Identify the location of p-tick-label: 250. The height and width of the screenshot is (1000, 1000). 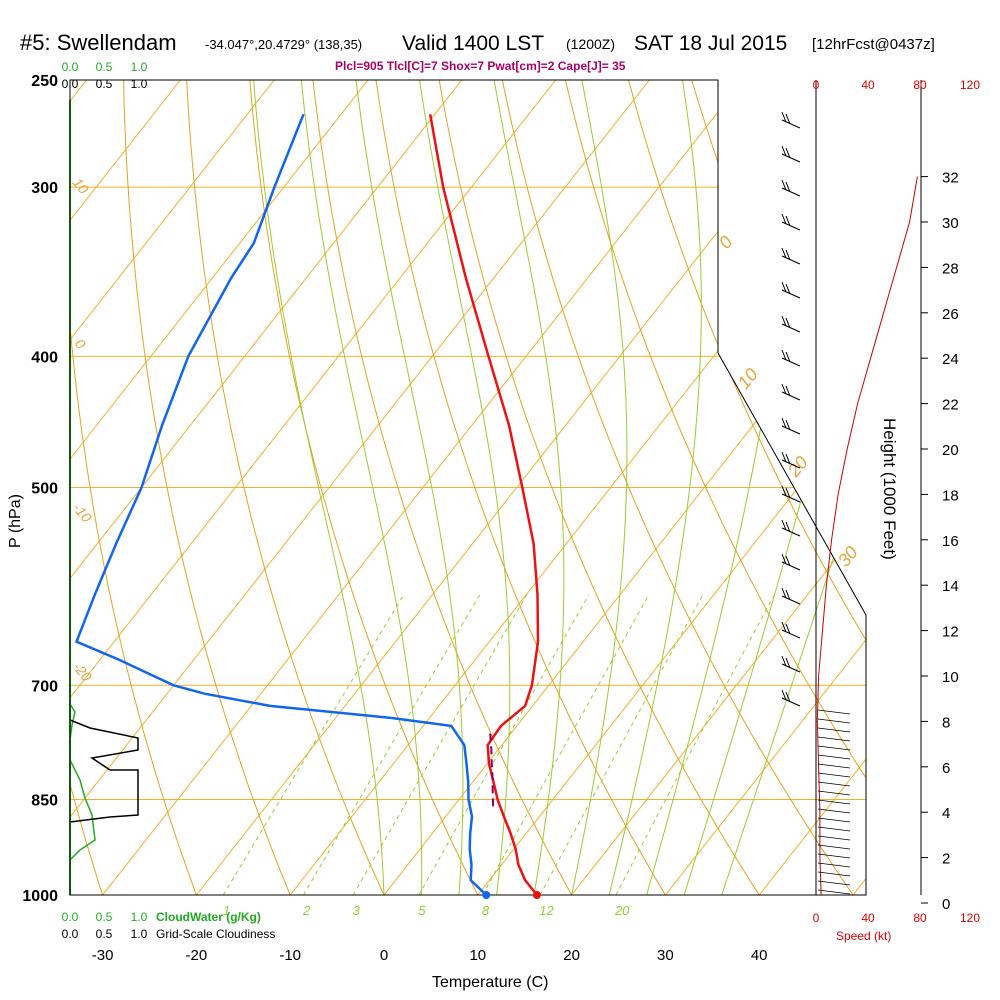
(44, 81).